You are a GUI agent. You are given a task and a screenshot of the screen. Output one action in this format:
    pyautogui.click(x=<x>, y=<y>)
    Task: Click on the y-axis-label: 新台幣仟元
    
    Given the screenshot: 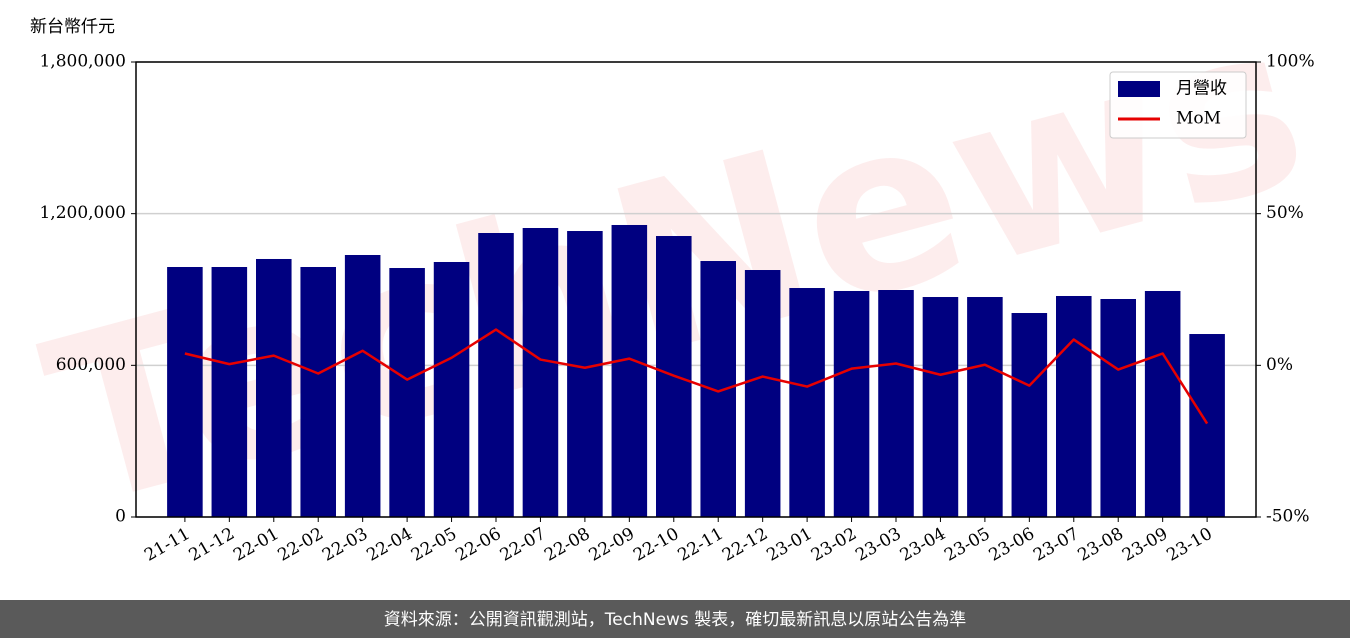 What is the action you would take?
    pyautogui.click(x=72, y=27)
    